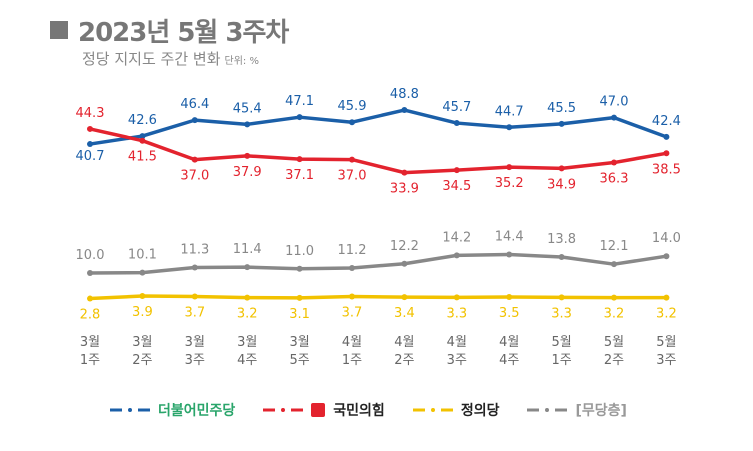  Describe the element at coordinates (404, 313) in the screenshot. I see `data-label: 3.4` at that location.